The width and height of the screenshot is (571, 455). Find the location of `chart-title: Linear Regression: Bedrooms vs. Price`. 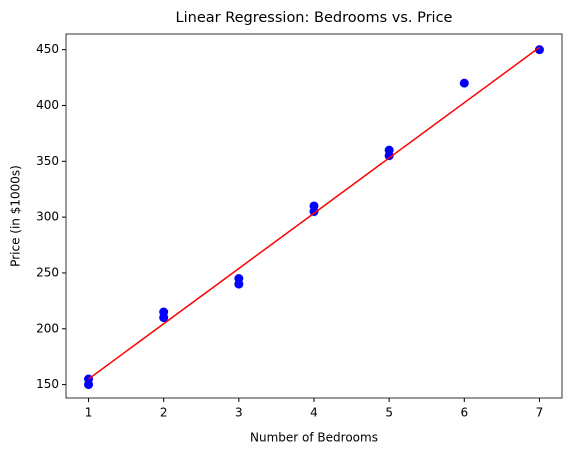

chart-title: Linear Regression: Bedrooms vs. Price is located at coordinates (314, 18).